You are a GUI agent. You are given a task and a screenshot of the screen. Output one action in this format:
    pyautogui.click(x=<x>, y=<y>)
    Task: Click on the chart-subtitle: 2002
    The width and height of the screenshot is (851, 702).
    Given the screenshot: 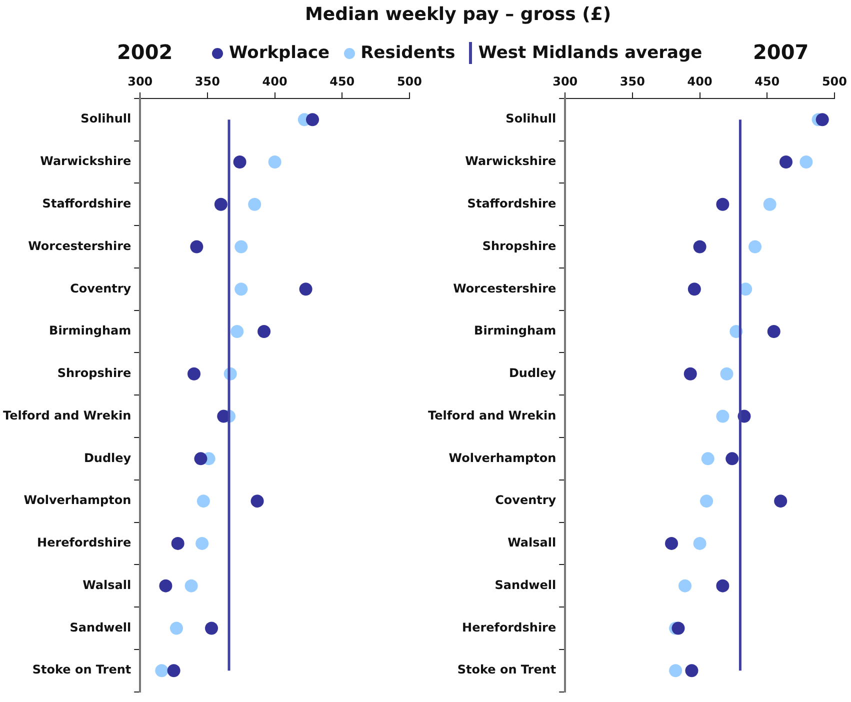 What is the action you would take?
    pyautogui.click(x=145, y=52)
    